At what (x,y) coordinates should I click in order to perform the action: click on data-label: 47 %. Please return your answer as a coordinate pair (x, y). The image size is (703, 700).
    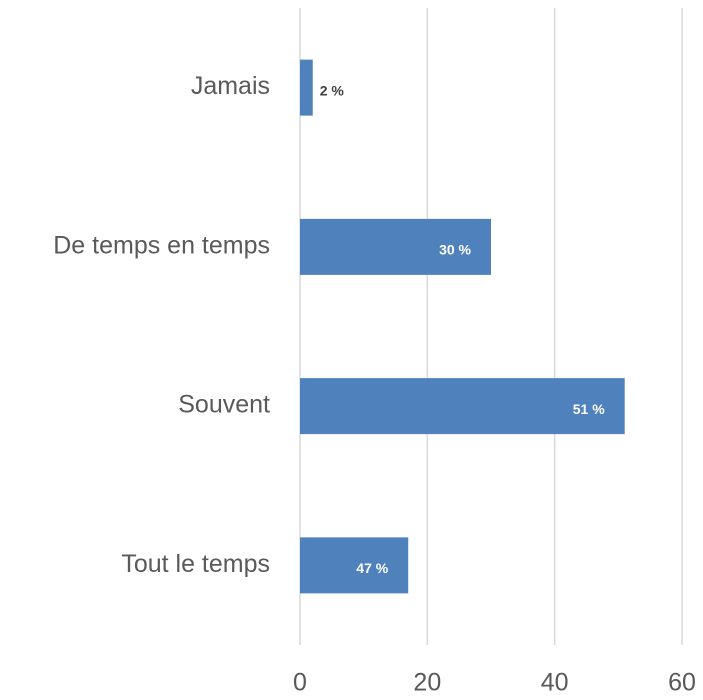
    Looking at the image, I should click on (372, 568).